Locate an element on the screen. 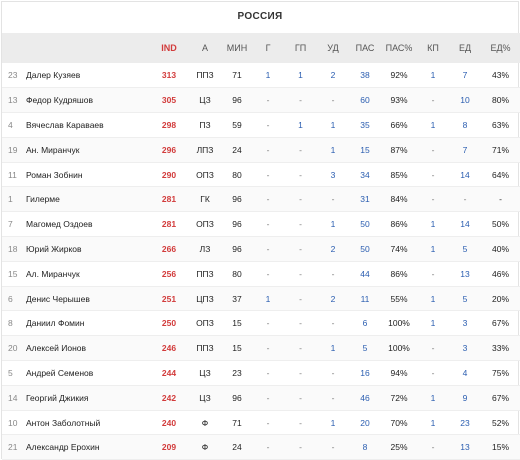  player-pass-pct: 87% is located at coordinates (399, 149).